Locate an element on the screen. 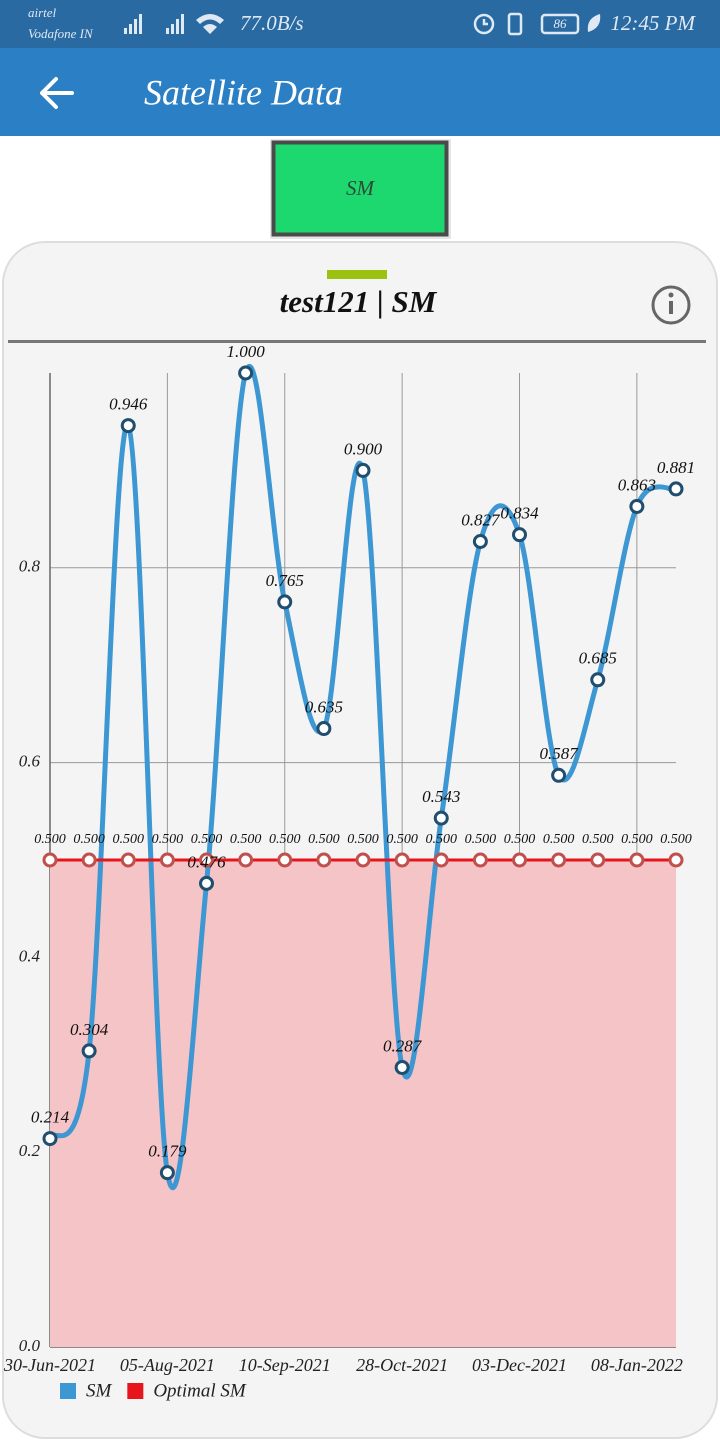 The width and height of the screenshot is (720, 1440). info-button is located at coordinates (671, 305).